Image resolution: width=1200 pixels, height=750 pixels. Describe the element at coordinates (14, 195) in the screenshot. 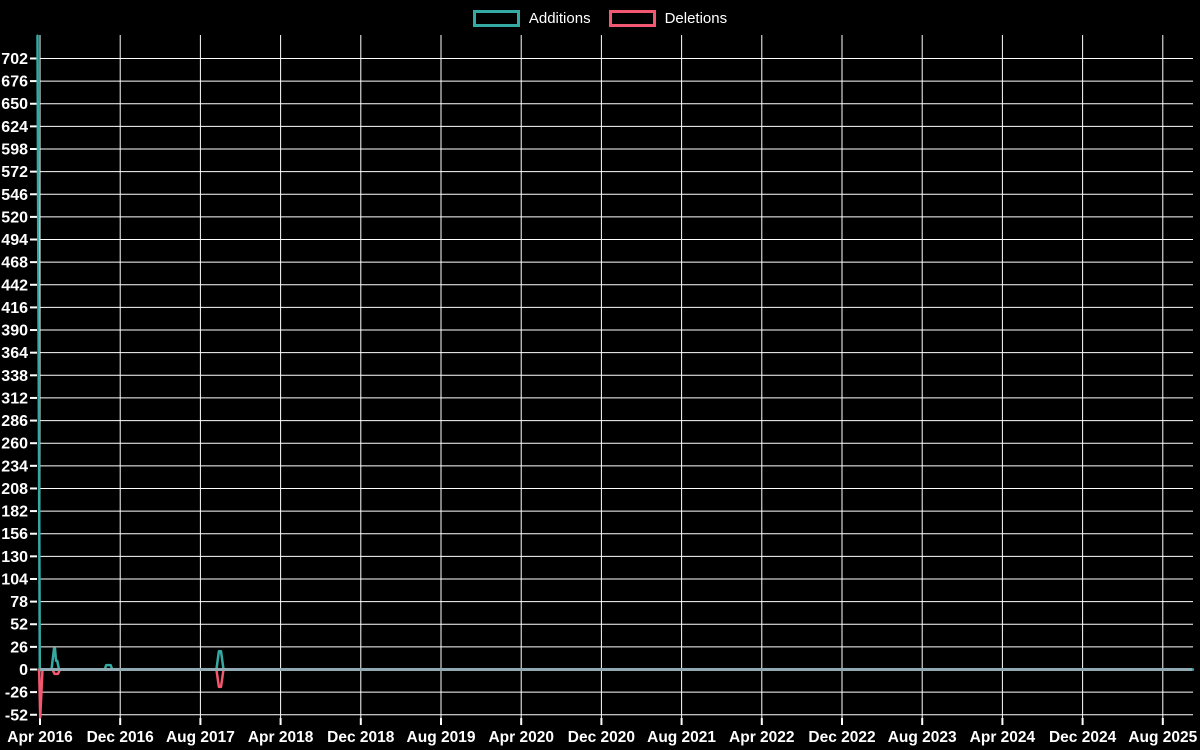

I see `y-axis-tick-label: 546` at that location.